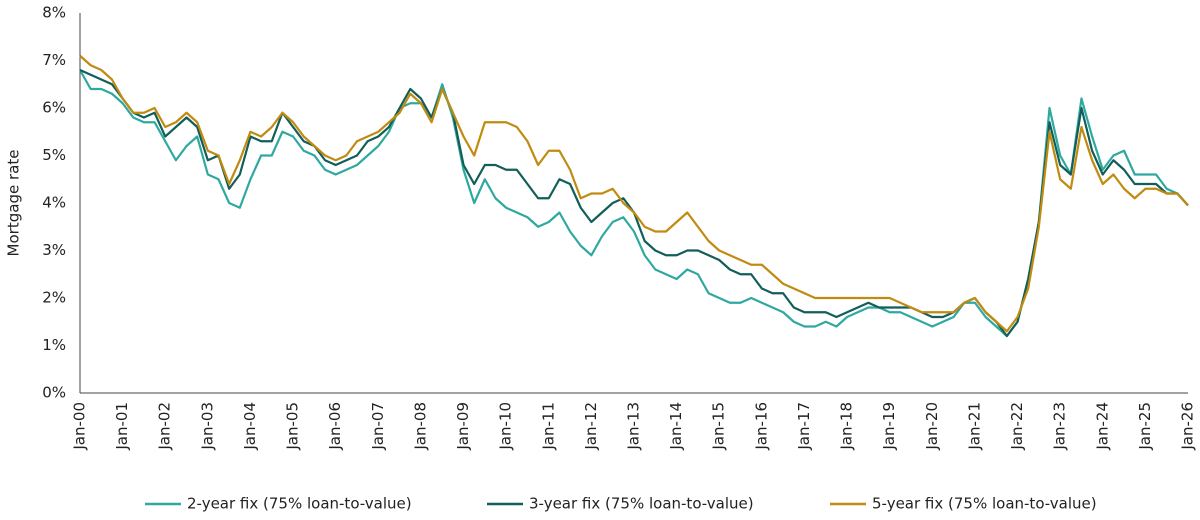 This screenshot has height=520, width=1200. I want to click on x-tick-label: Jan-02, so click(165, 426).